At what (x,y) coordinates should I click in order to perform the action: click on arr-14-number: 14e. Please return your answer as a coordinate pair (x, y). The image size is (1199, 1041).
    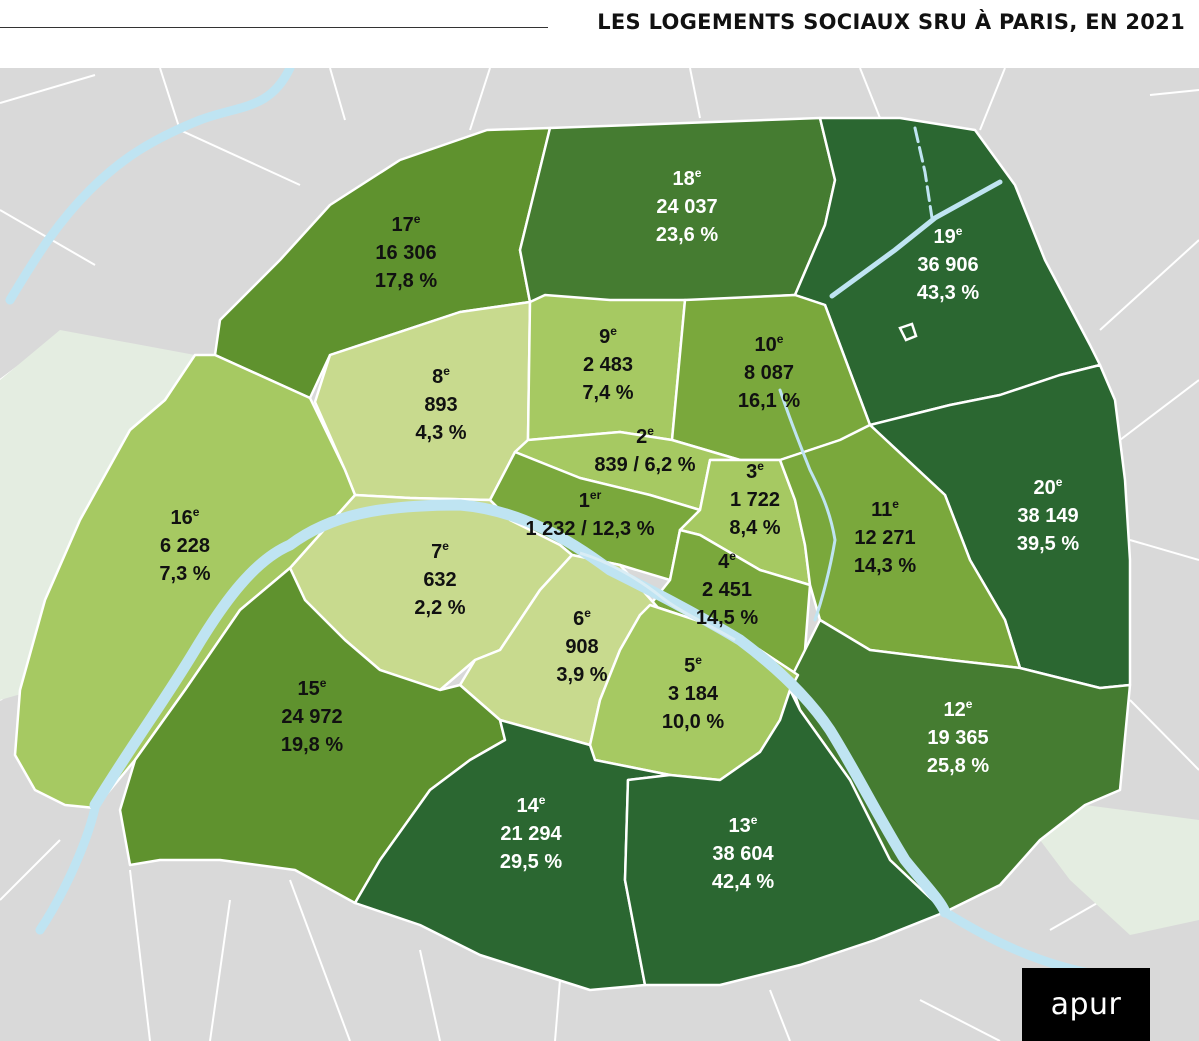
    Looking at the image, I should click on (531, 805).